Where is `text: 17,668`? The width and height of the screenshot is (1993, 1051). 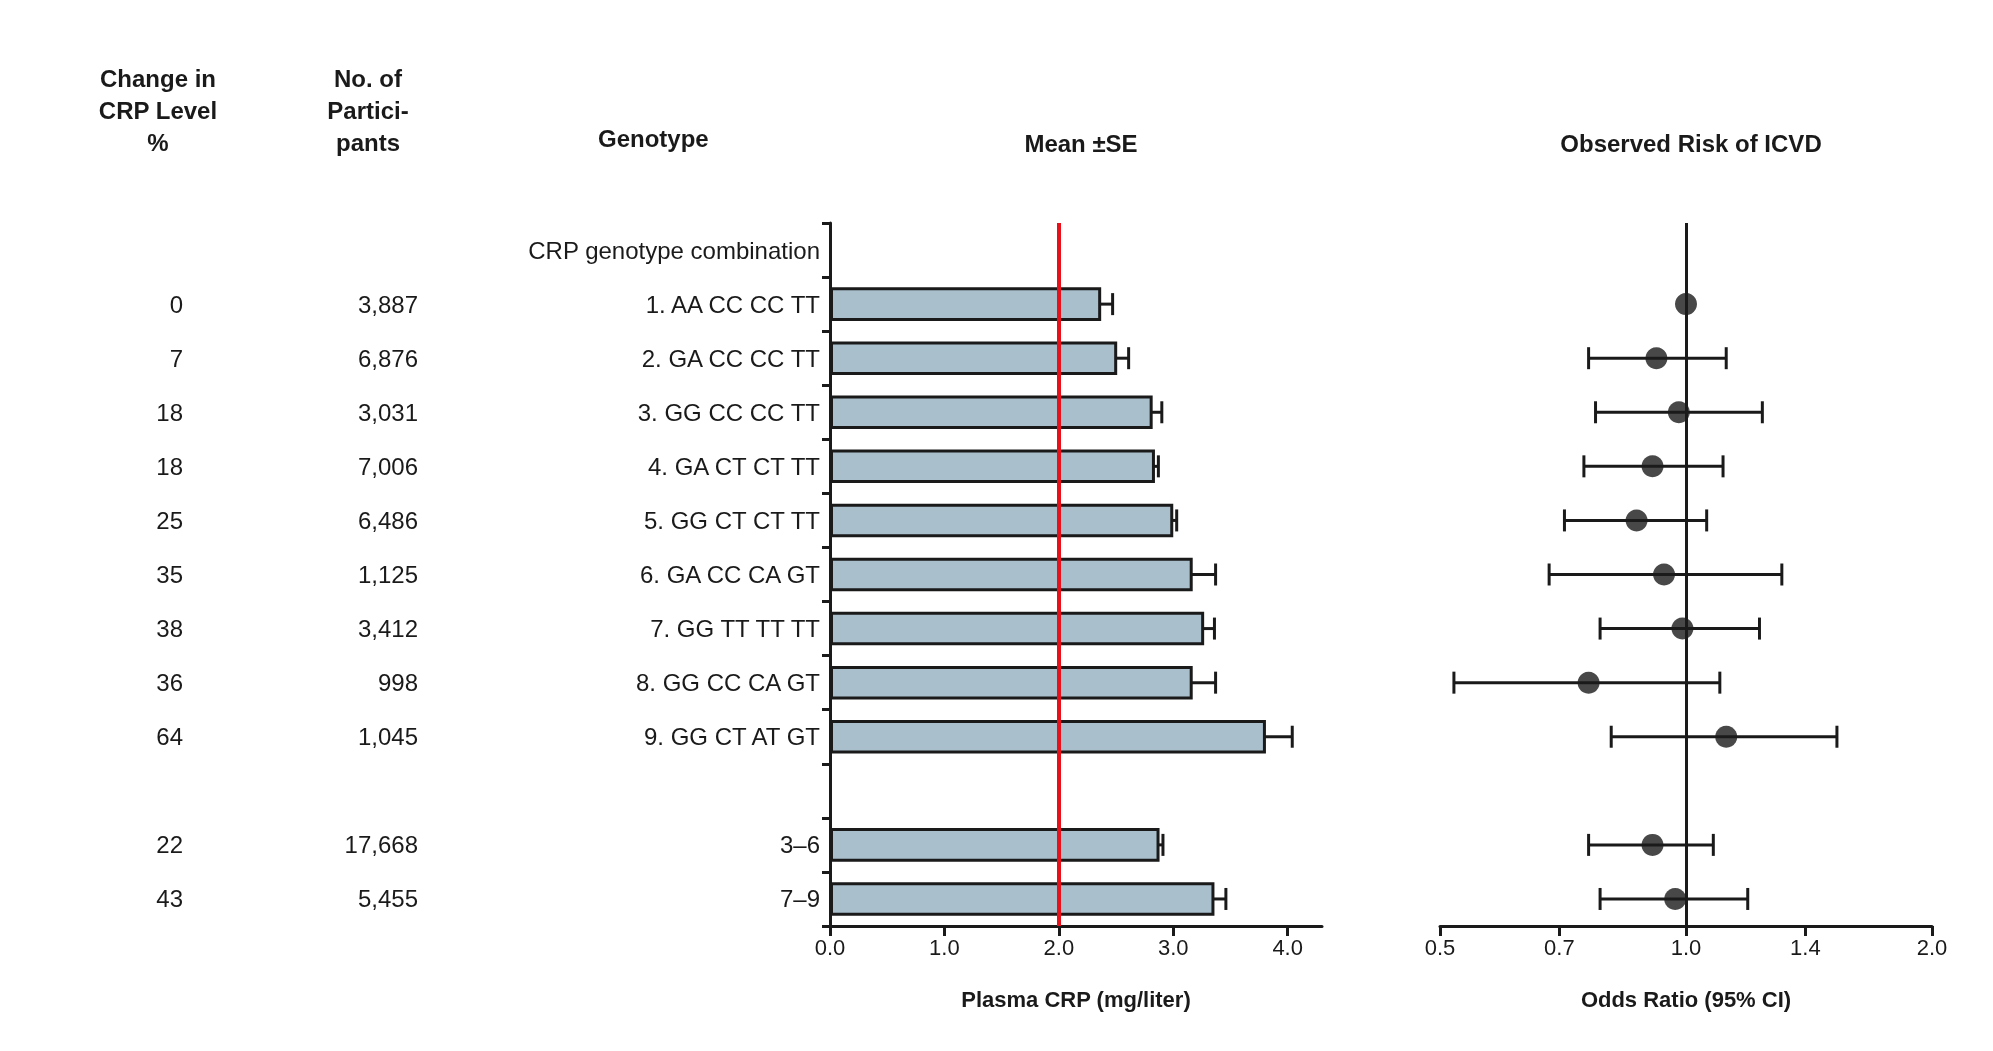
text: 17,668 is located at coordinates (381, 845).